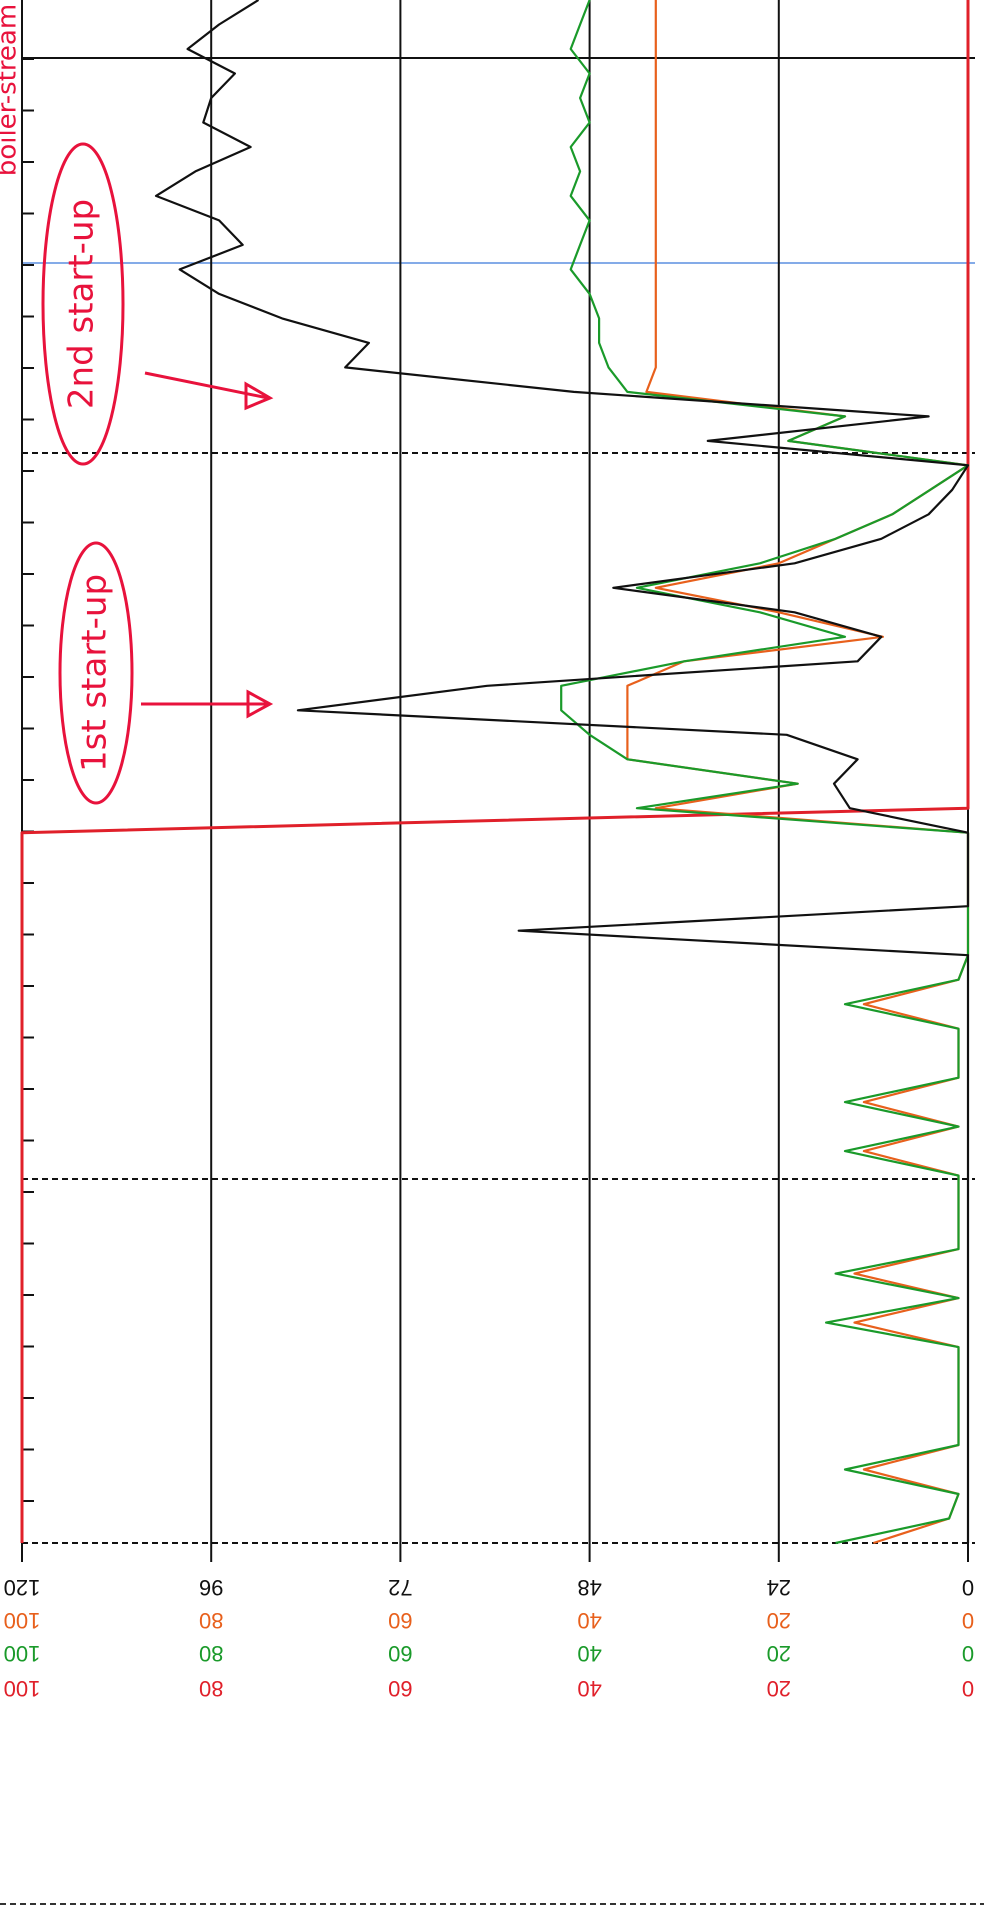 This screenshot has width=984, height=1920. Describe the element at coordinates (166, 673) in the screenshot. I see `annotation-1: 1st start-up` at that location.